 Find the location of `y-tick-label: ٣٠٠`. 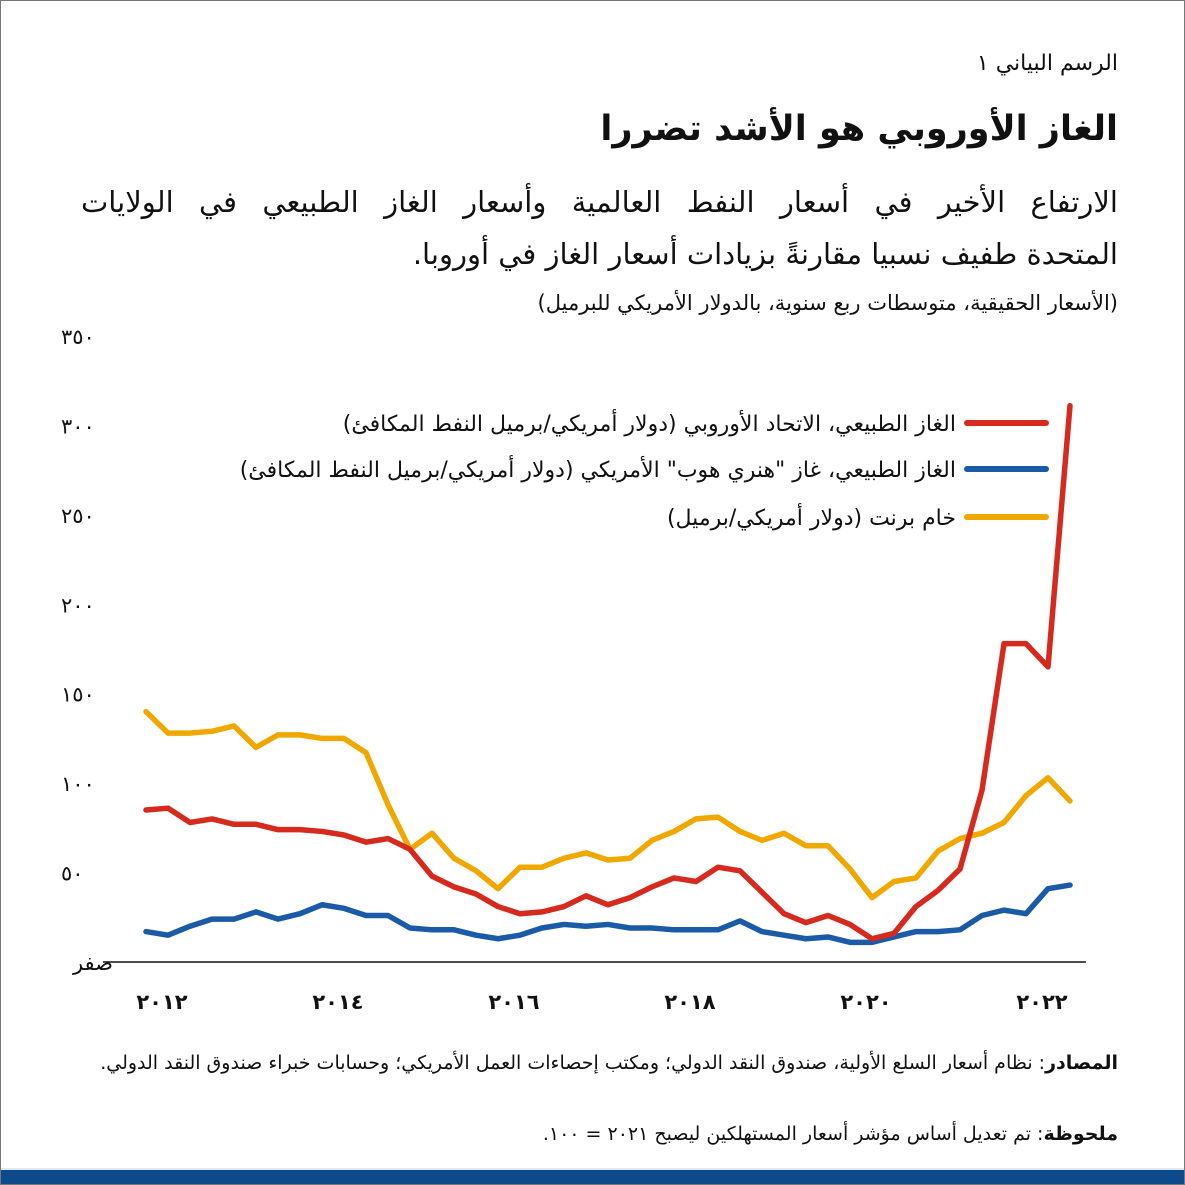

y-tick-label: ٣٠٠ is located at coordinates (78, 426).